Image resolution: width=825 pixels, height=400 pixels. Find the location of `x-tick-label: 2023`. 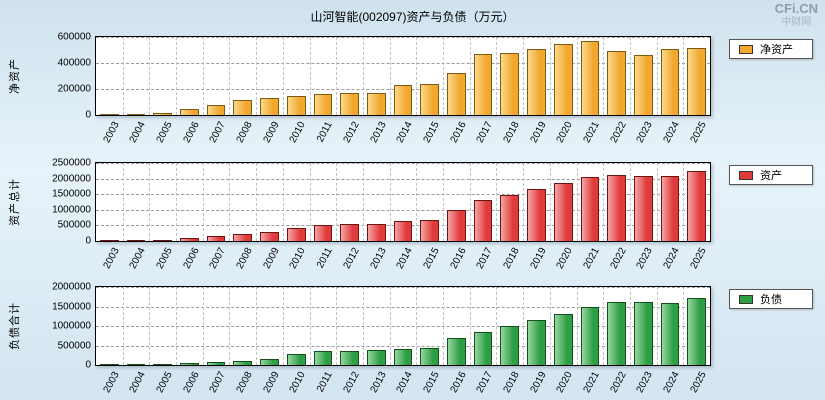

x-tick-label: 2023 is located at coordinates (645, 382).